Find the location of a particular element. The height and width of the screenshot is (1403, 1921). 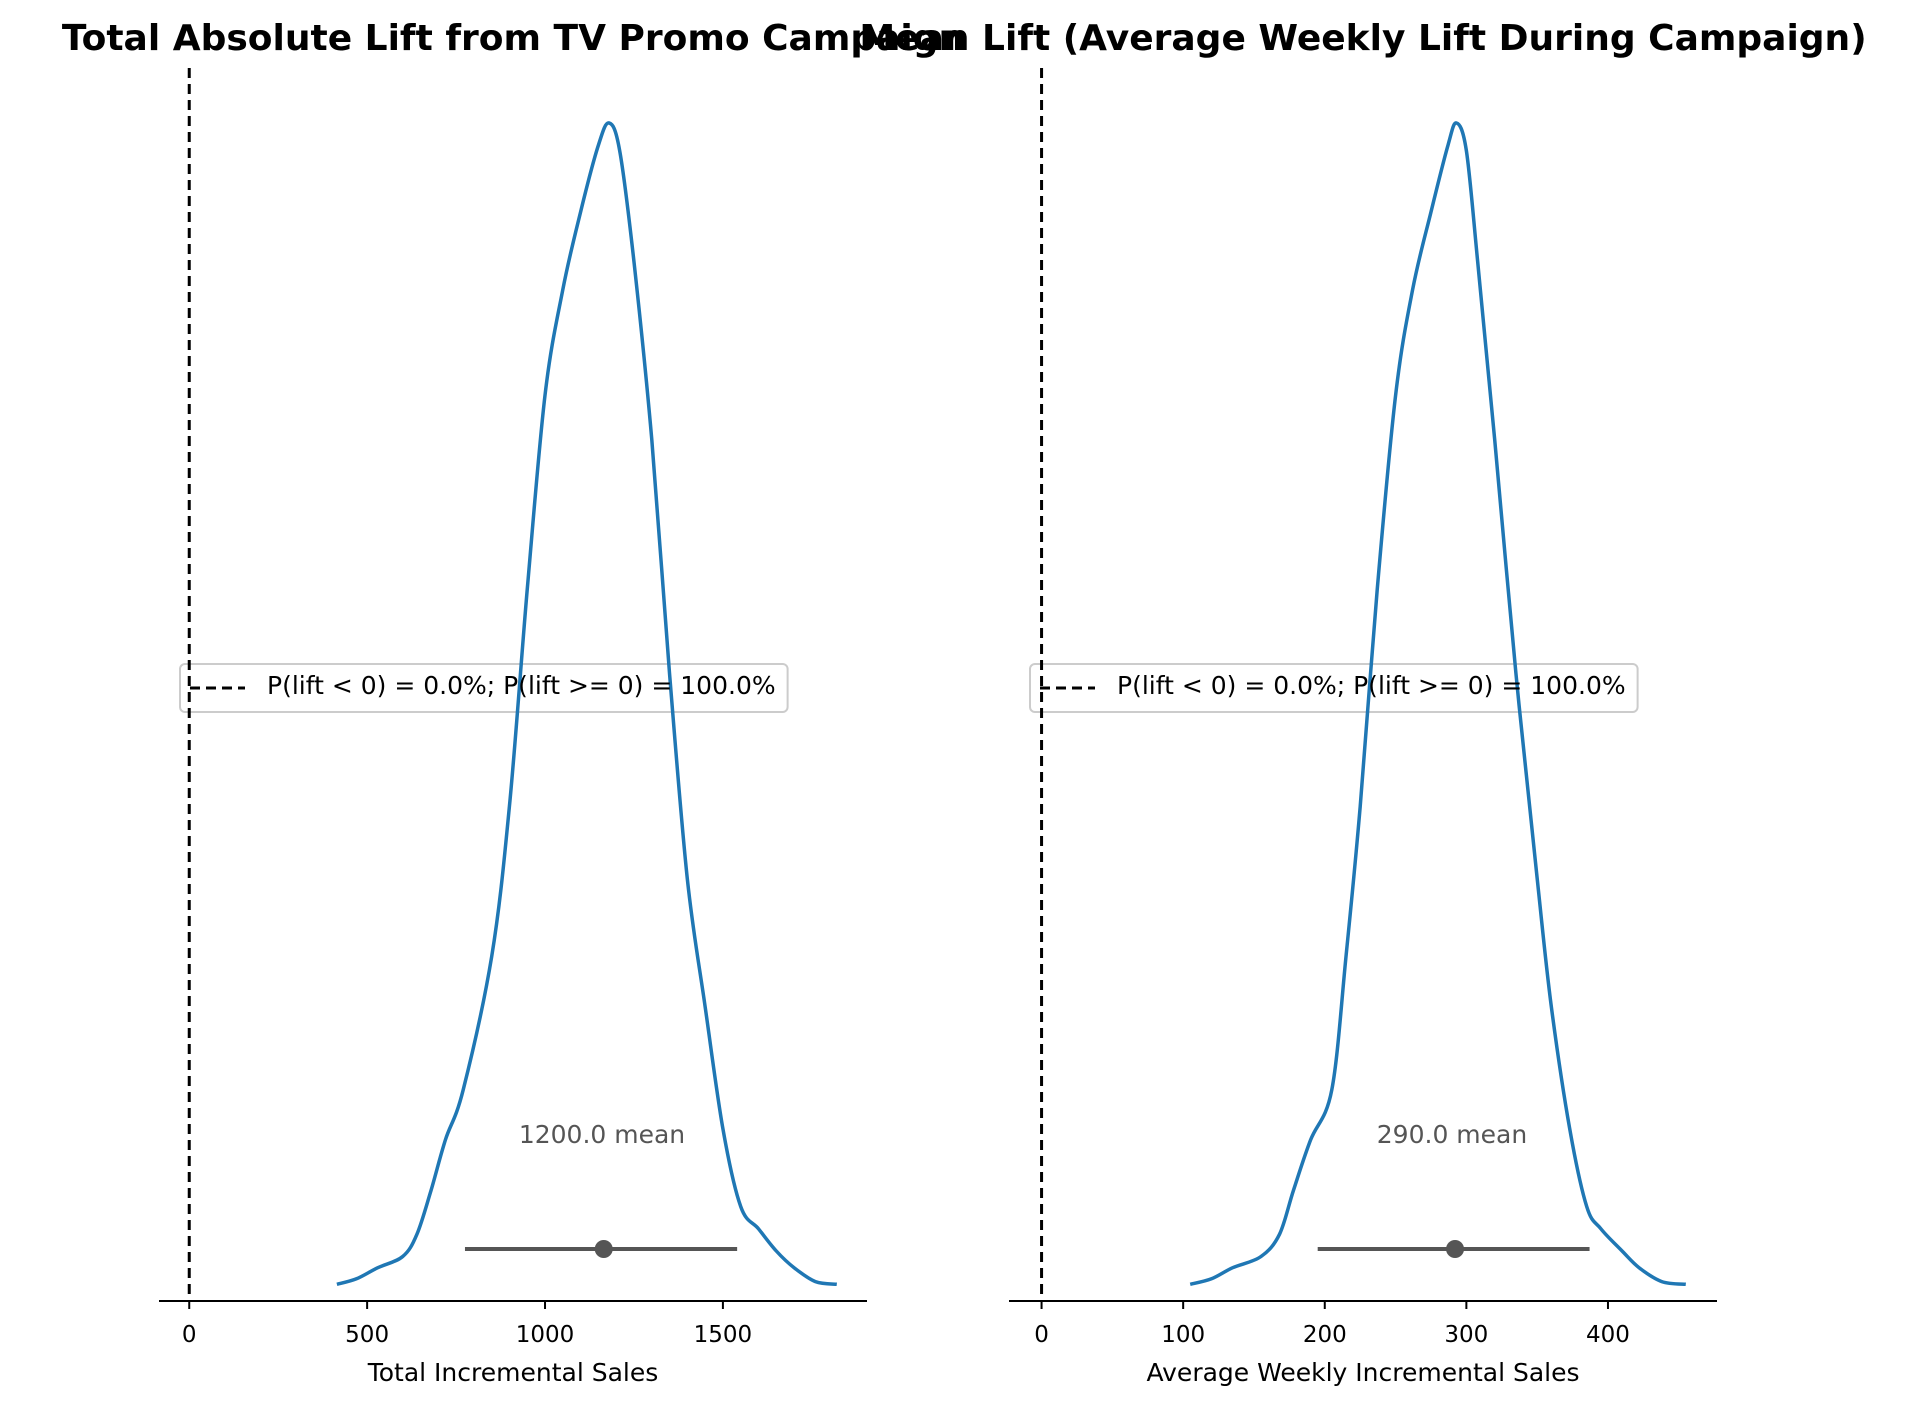

mean-annotation: 1200.0 mean is located at coordinates (602, 1134).